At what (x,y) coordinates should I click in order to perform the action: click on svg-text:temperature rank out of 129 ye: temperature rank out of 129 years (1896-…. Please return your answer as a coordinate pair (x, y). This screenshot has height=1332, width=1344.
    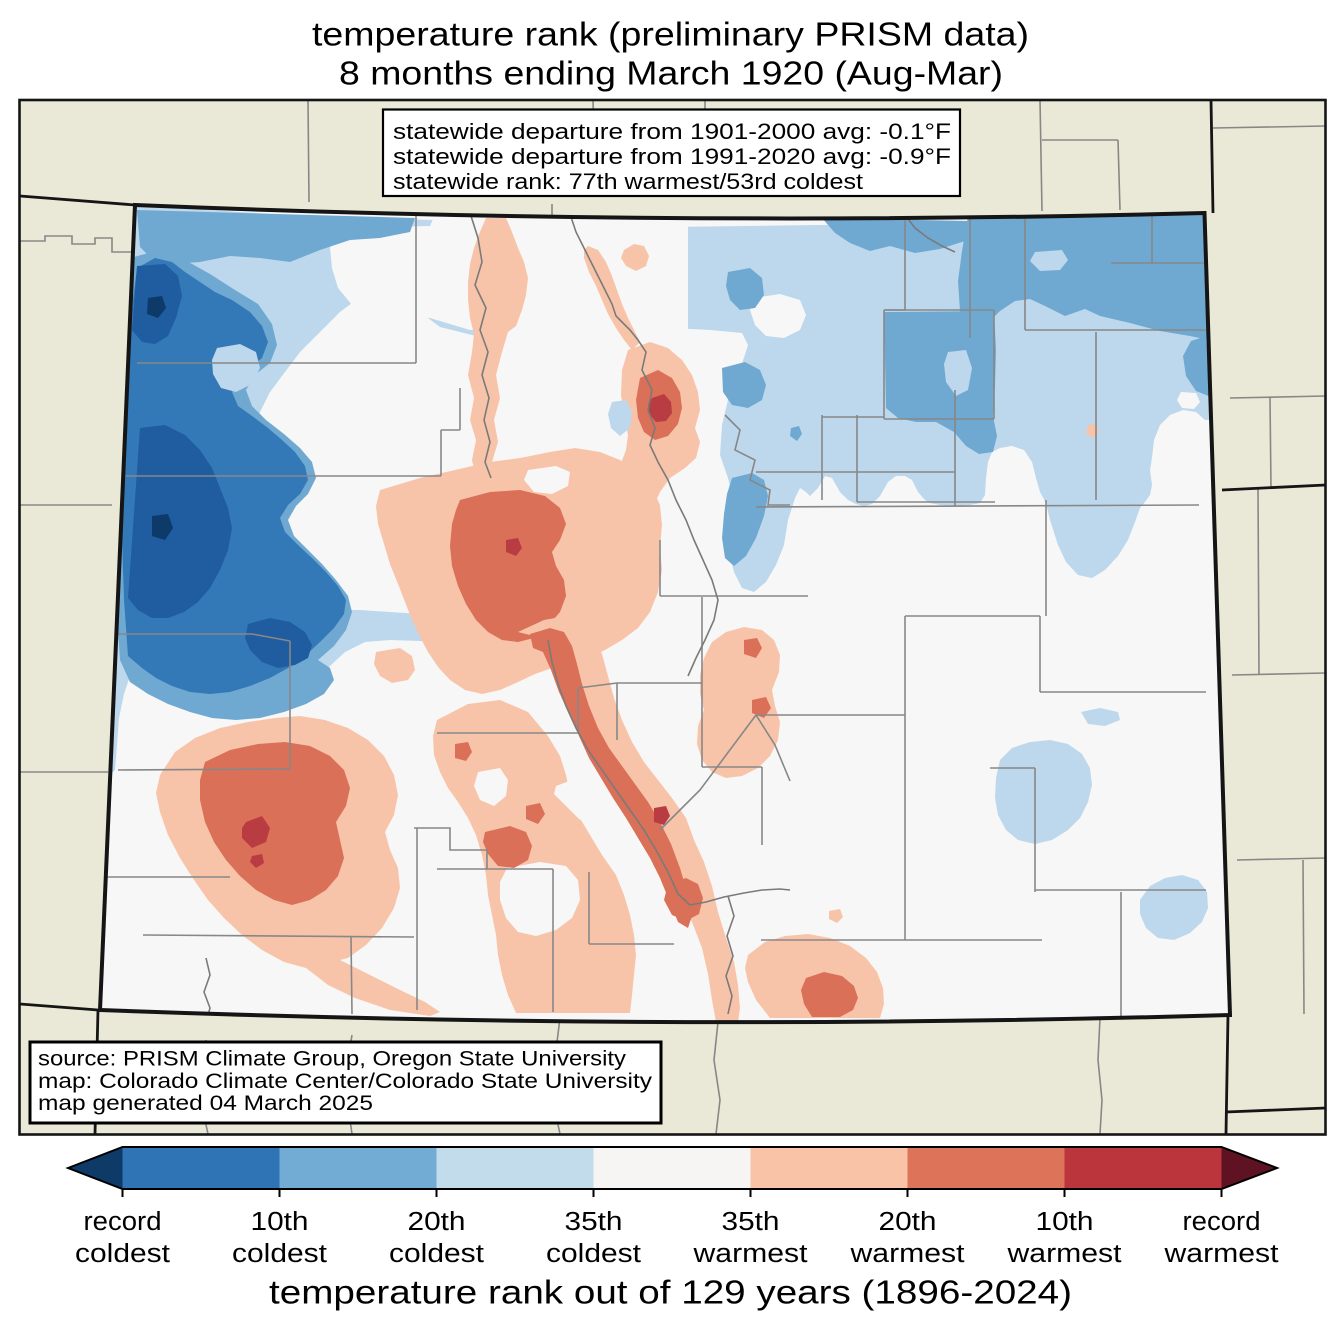
    Looking at the image, I should click on (670, 1292).